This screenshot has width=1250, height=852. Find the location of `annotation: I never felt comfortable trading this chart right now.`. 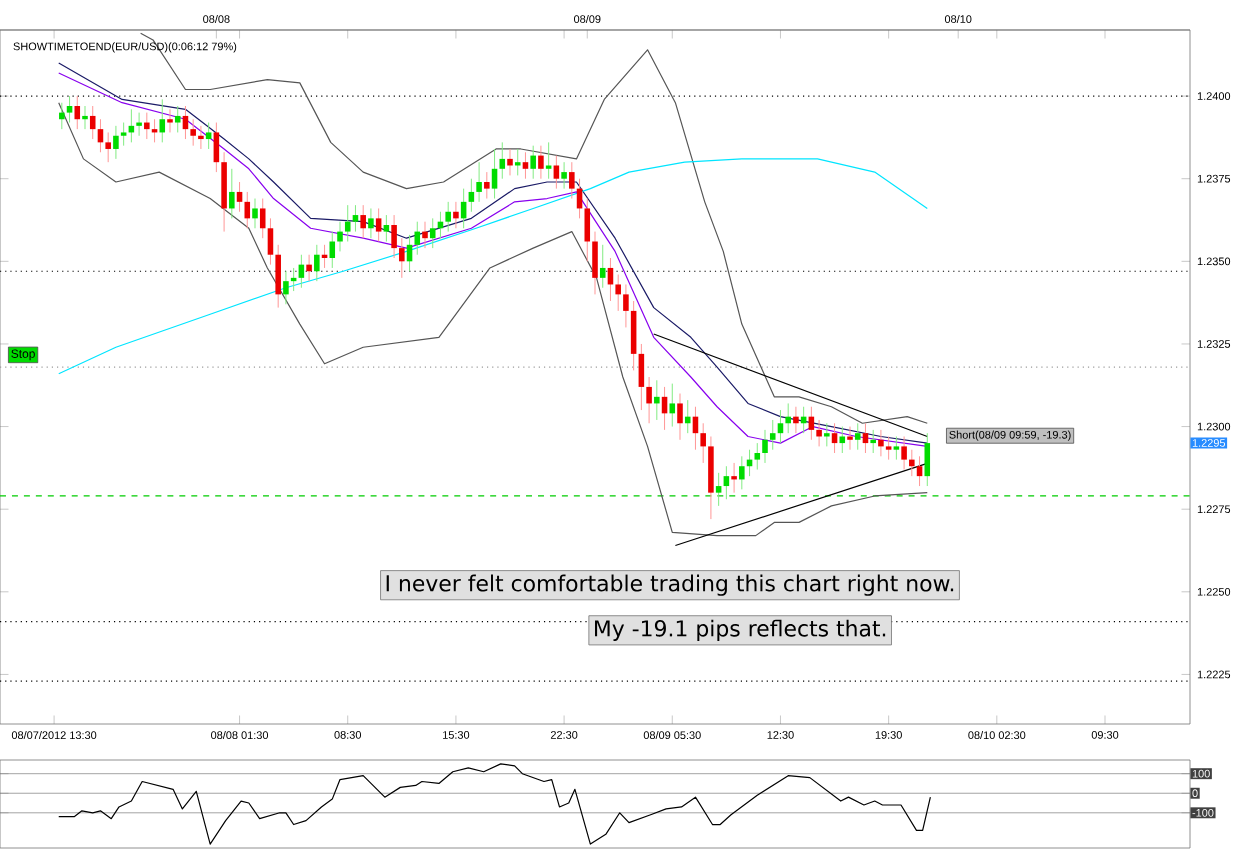

annotation: I never felt comfortable trading this chart right now. is located at coordinates (670, 585).